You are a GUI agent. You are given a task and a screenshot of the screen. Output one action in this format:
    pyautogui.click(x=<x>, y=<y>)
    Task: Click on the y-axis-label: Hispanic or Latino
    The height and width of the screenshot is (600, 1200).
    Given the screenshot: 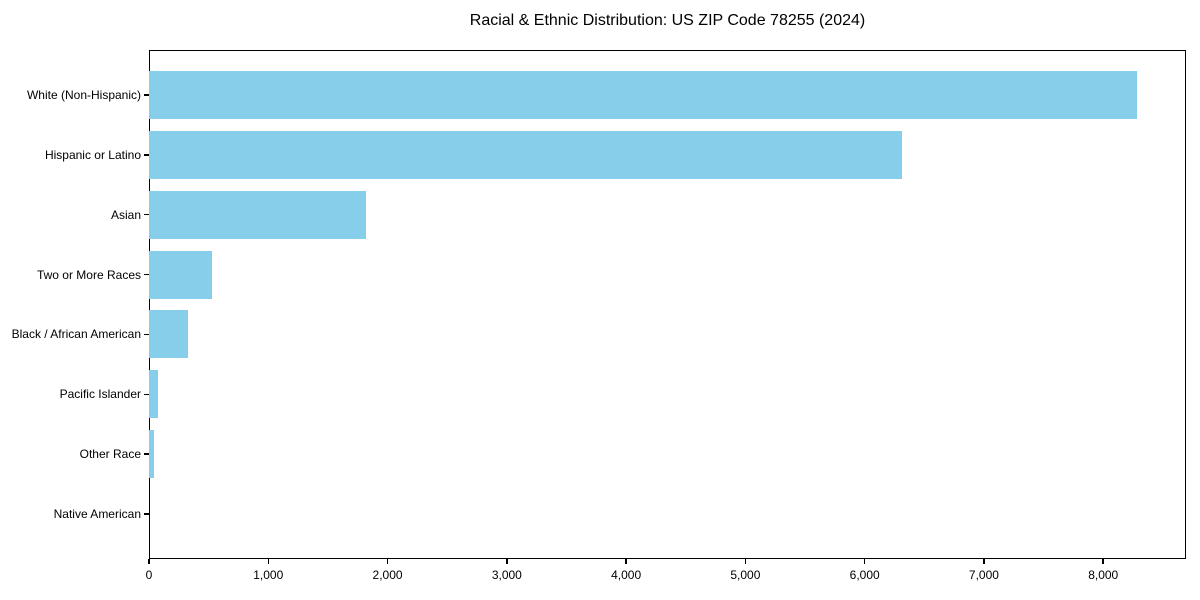 What is the action you would take?
    pyautogui.click(x=92, y=154)
    